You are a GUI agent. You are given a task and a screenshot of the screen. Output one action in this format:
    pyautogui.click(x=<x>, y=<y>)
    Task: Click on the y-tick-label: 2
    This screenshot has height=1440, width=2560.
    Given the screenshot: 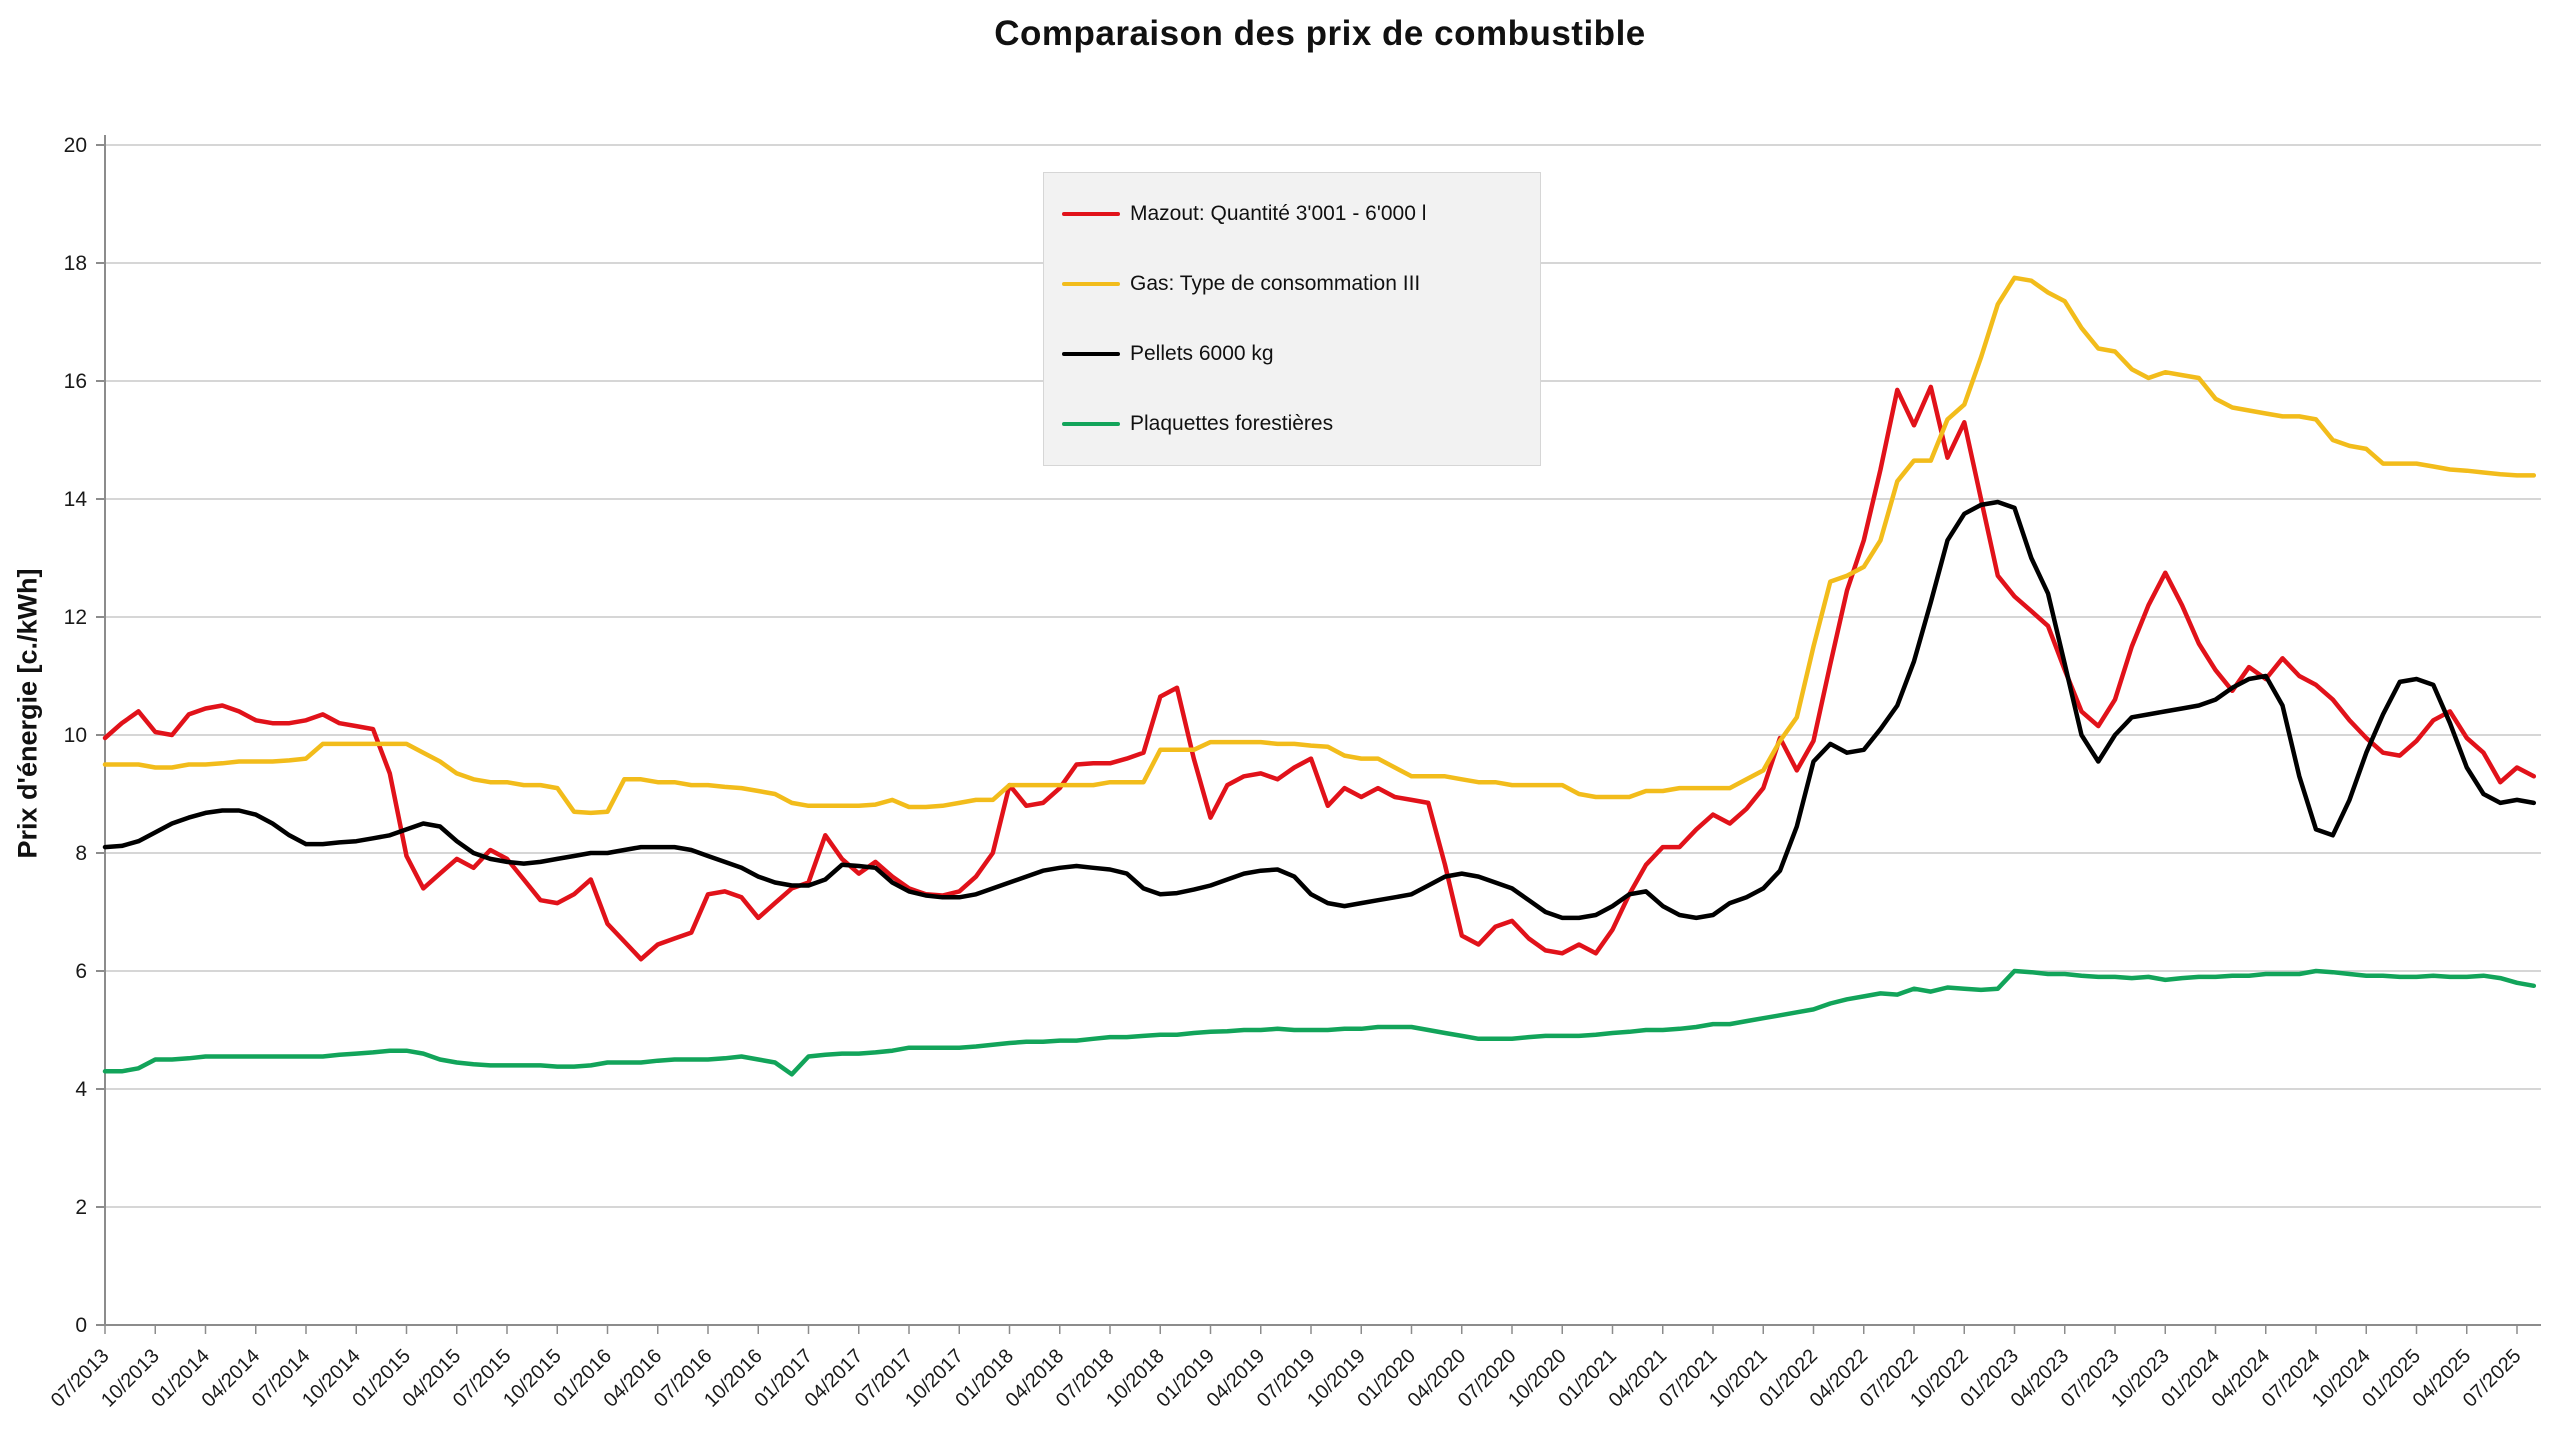 What is the action you would take?
    pyautogui.click(x=81, y=1207)
    